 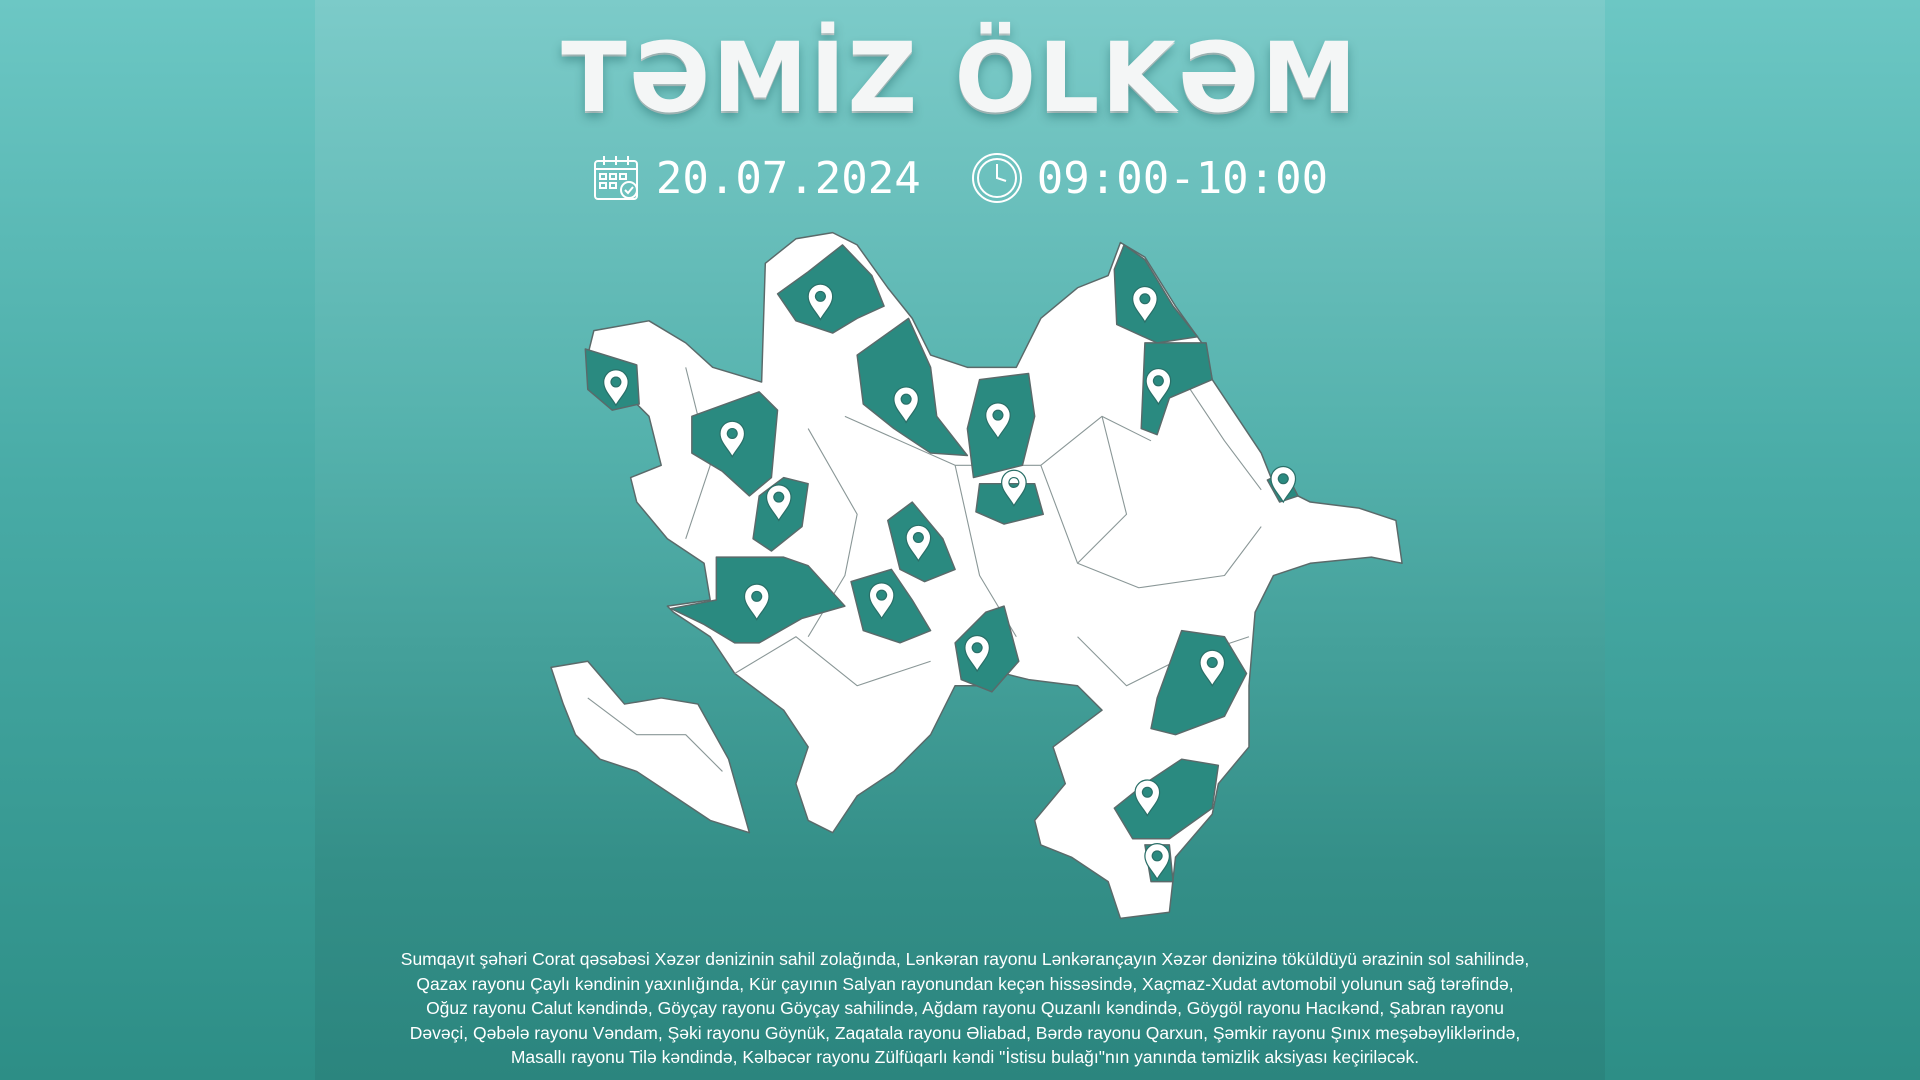 I want to click on clock-icon, so click(x=996, y=178).